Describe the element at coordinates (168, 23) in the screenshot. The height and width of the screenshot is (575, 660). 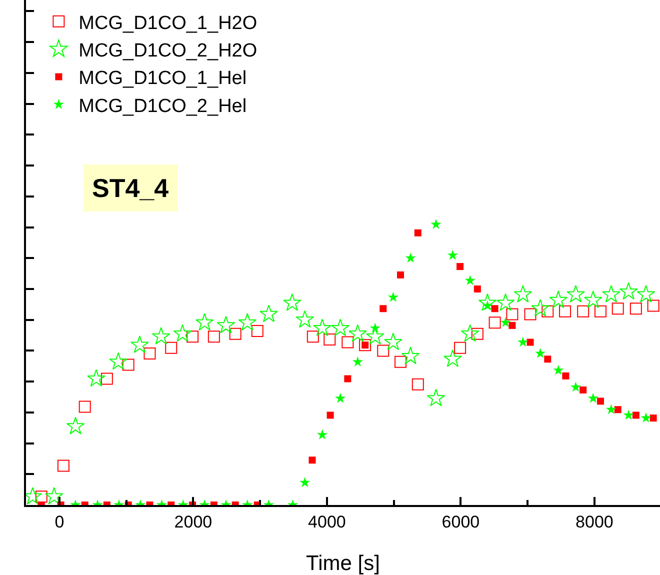
I see `legend-label: MCG_D1CO_1_H2O` at that location.